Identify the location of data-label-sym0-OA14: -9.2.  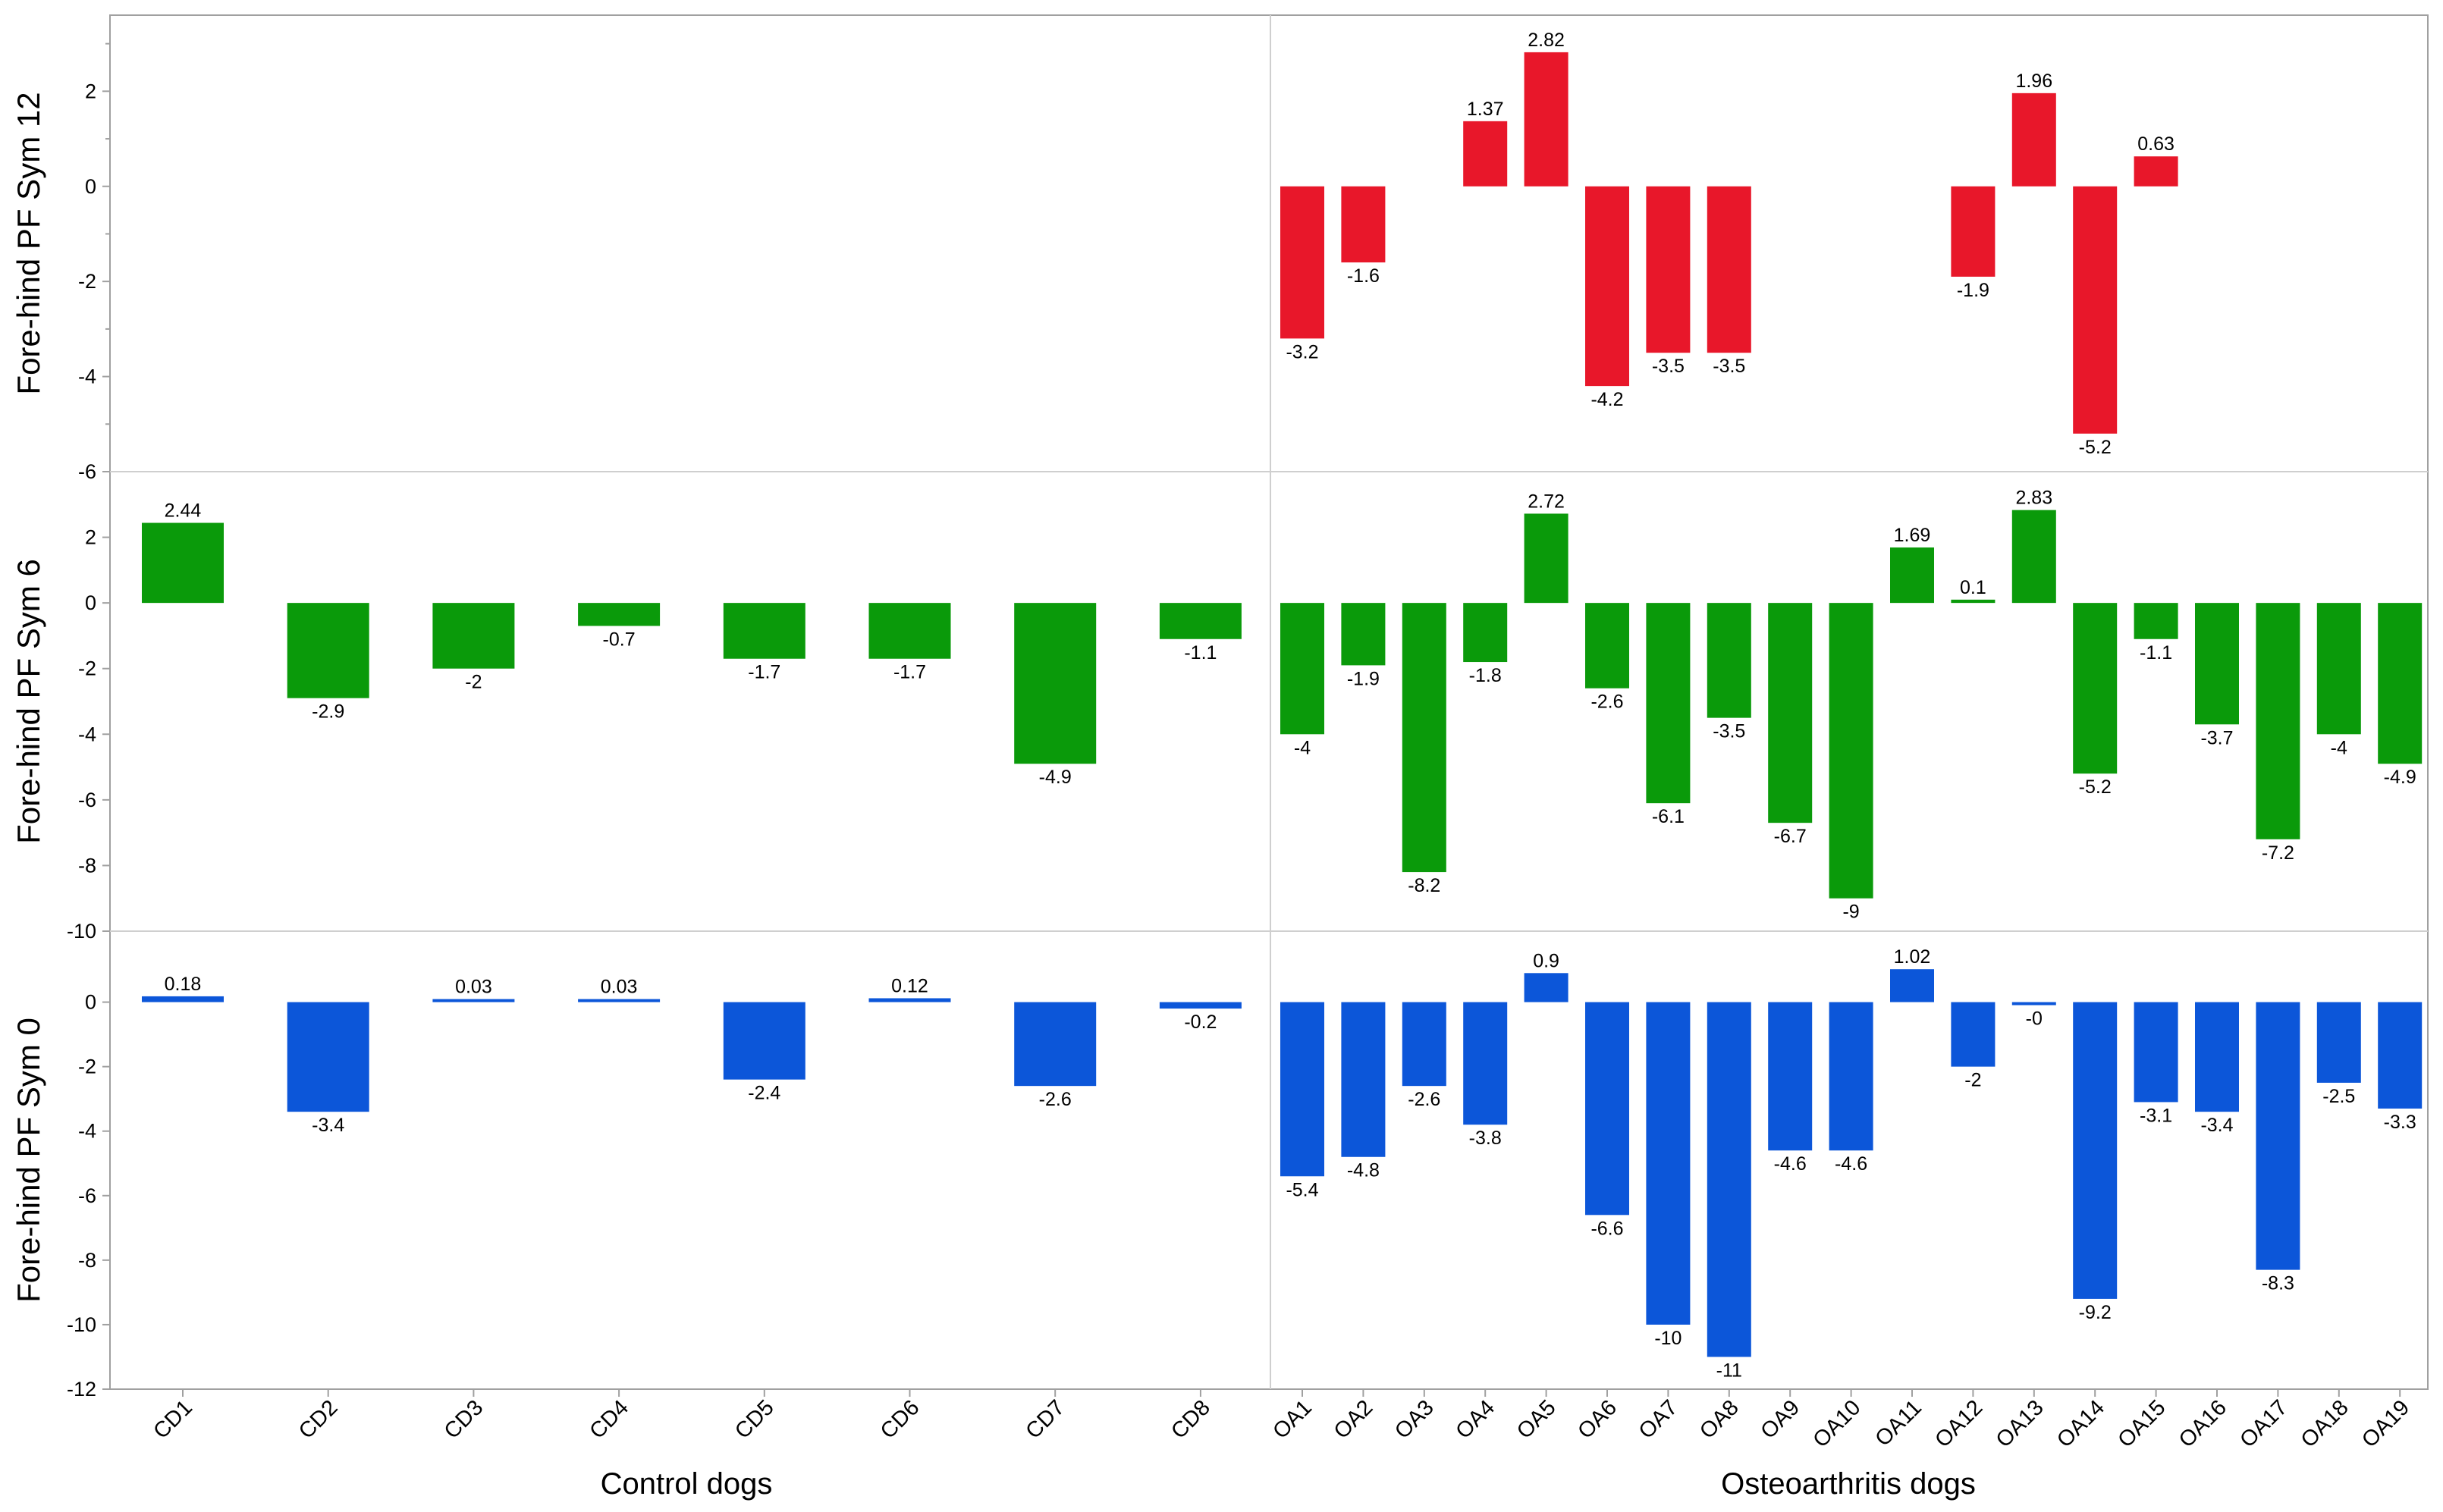
(2095, 1312).